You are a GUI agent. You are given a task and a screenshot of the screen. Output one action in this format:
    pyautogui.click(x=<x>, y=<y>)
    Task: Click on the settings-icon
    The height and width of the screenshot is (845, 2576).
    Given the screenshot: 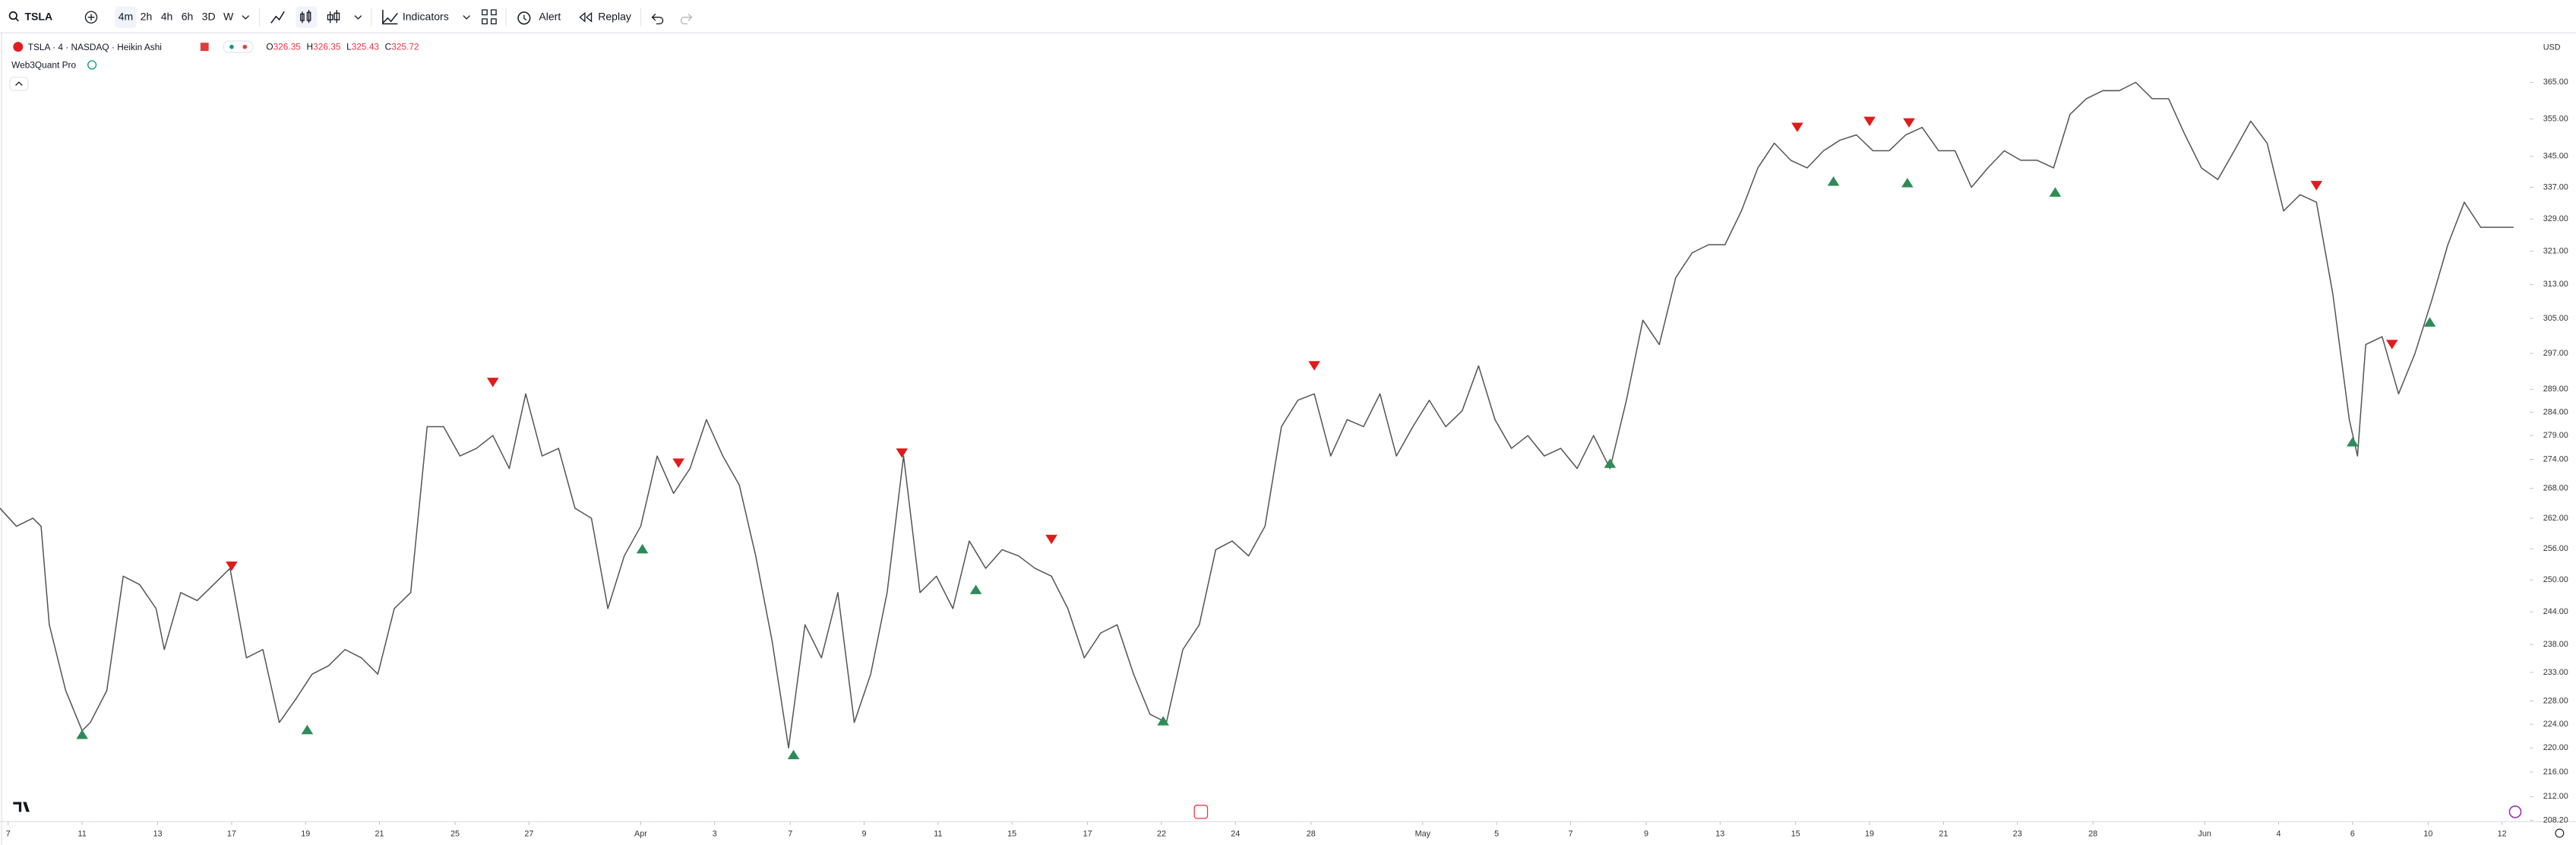 What is the action you would take?
    pyautogui.click(x=2515, y=811)
    